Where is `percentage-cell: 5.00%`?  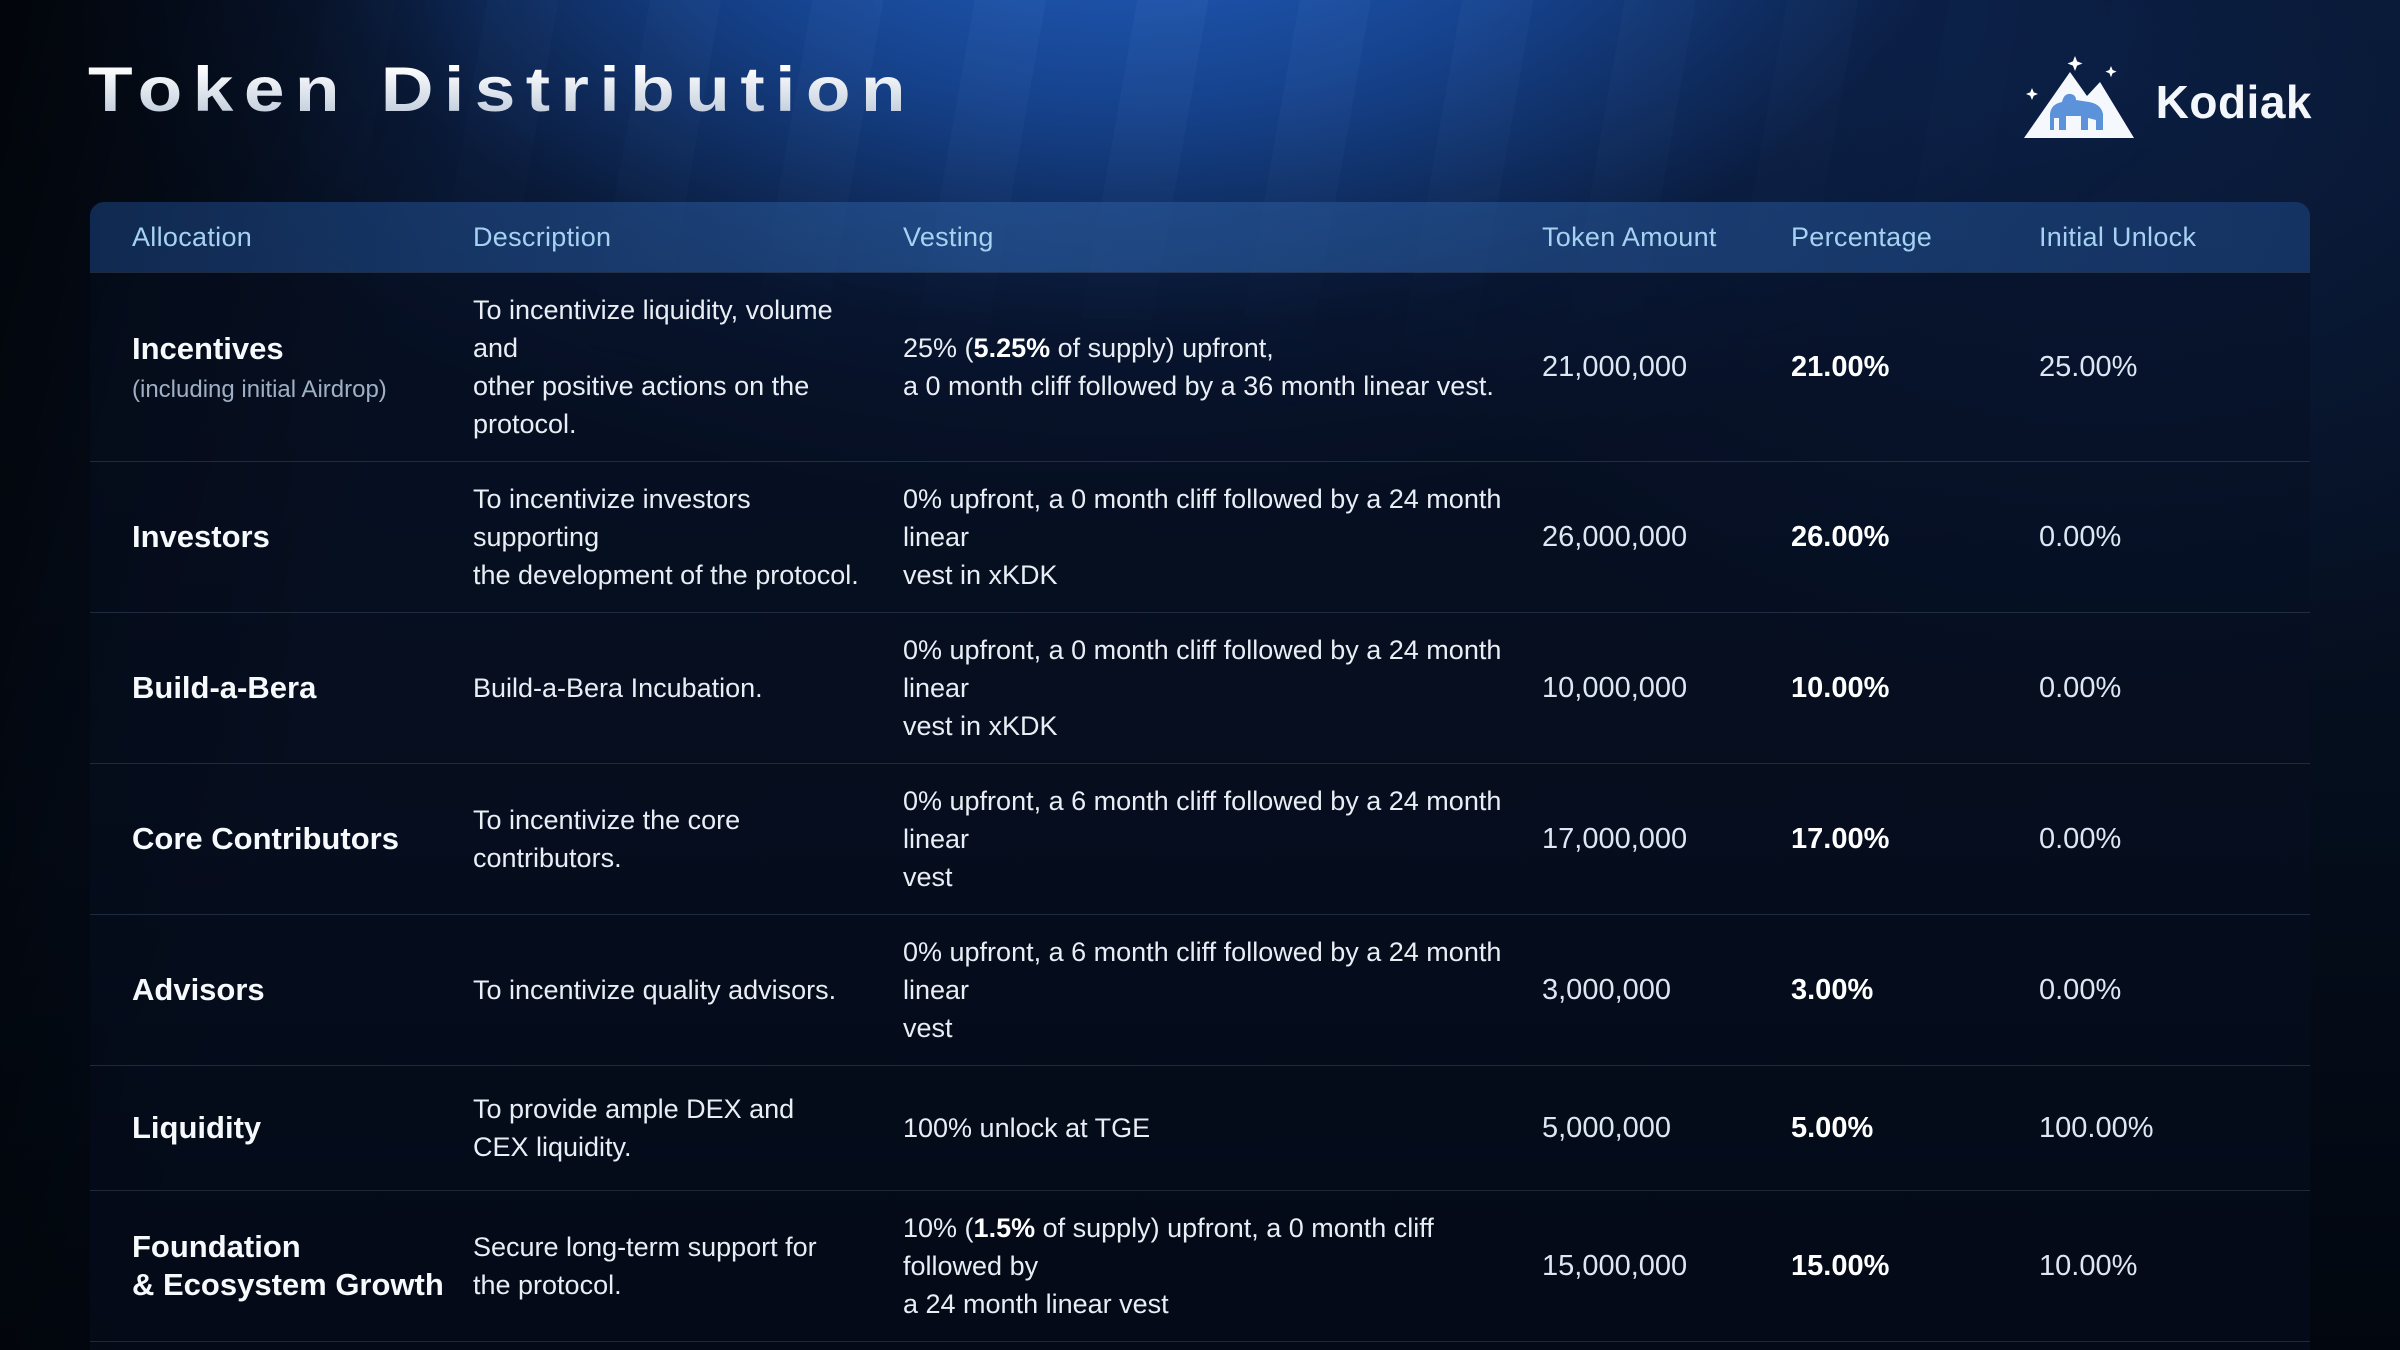 percentage-cell: 5.00% is located at coordinates (1832, 1127).